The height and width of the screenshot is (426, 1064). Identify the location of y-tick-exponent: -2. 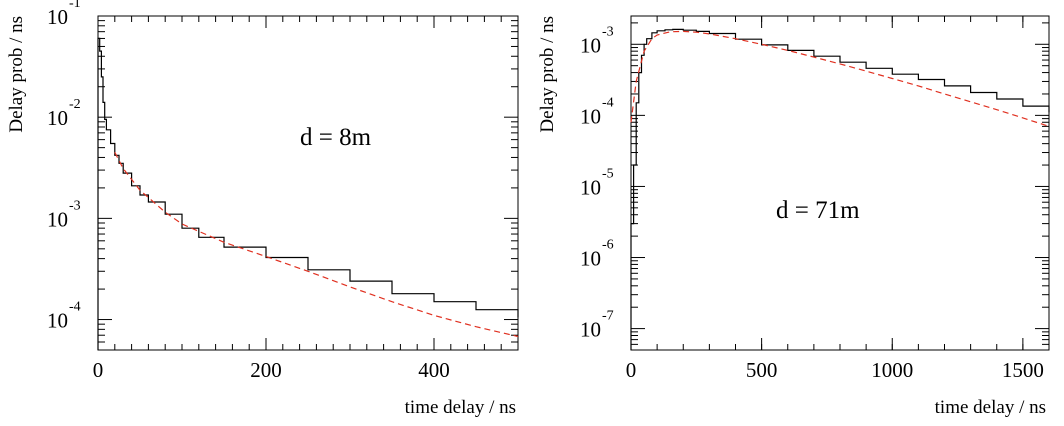
(75, 104).